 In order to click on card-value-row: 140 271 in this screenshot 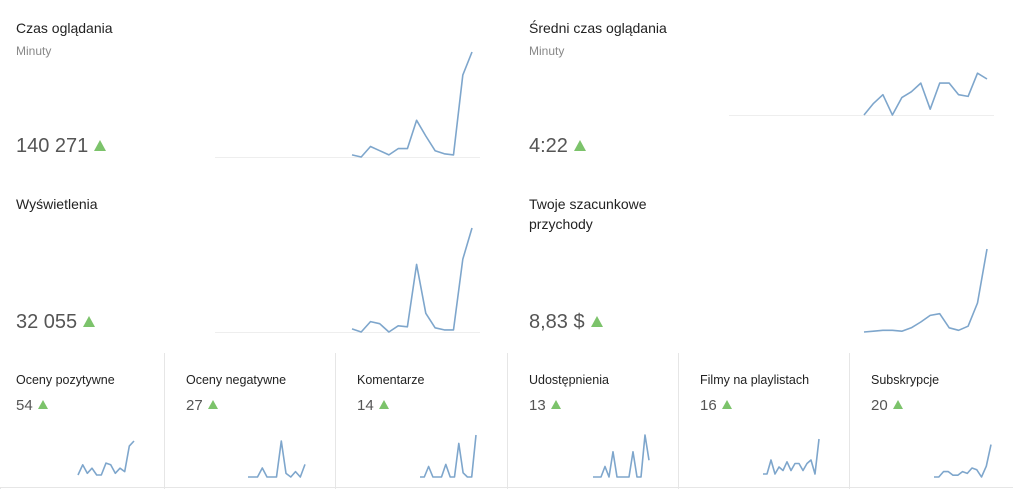, I will do `click(61, 146)`.